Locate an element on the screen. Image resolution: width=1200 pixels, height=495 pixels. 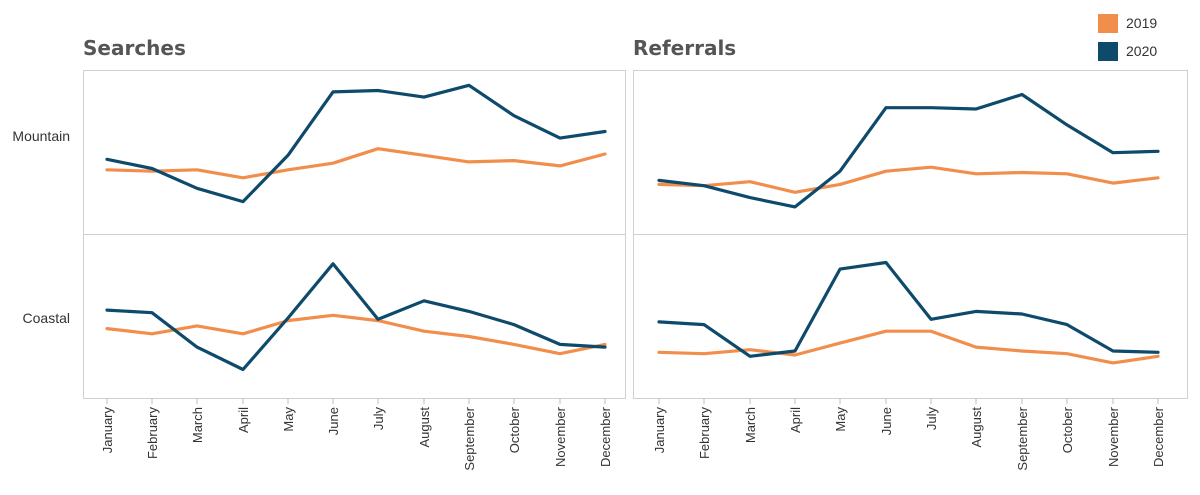
column-title-referrals: Referrals is located at coordinates (685, 48).